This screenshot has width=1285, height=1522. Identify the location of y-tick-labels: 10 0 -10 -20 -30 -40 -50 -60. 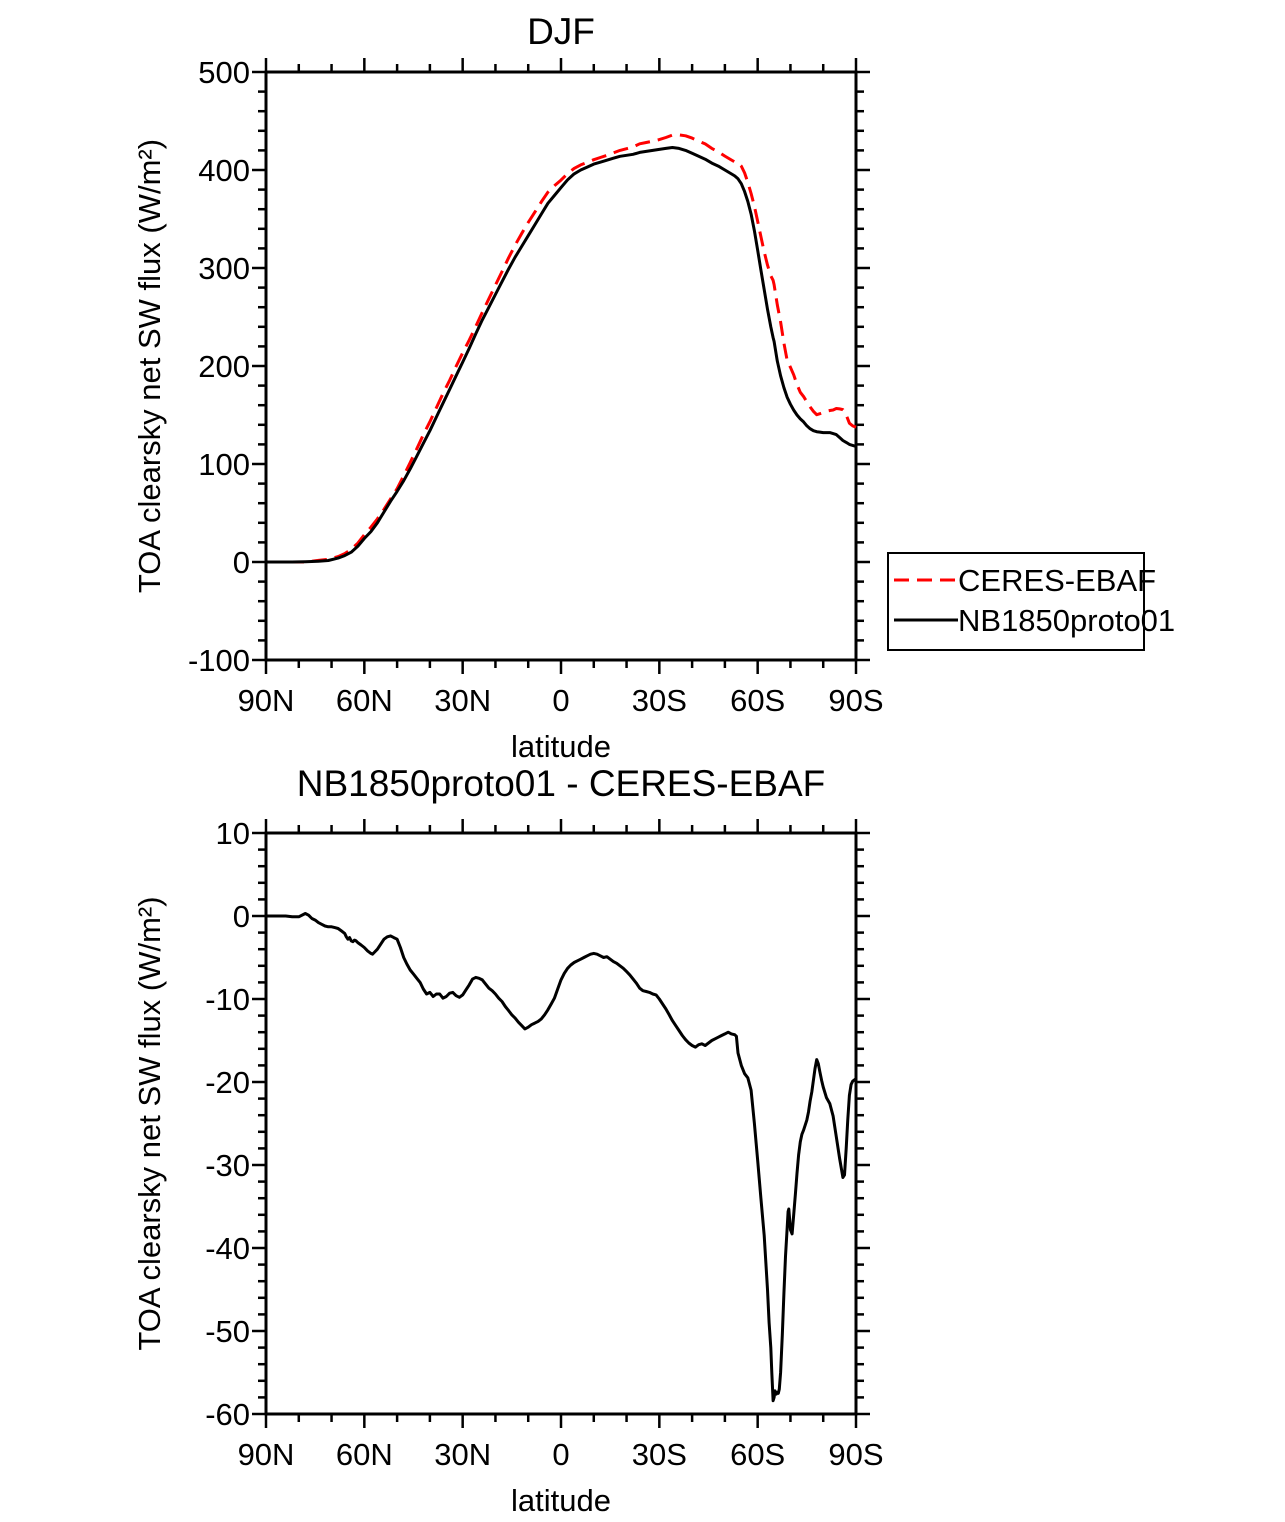
(227, 1124).